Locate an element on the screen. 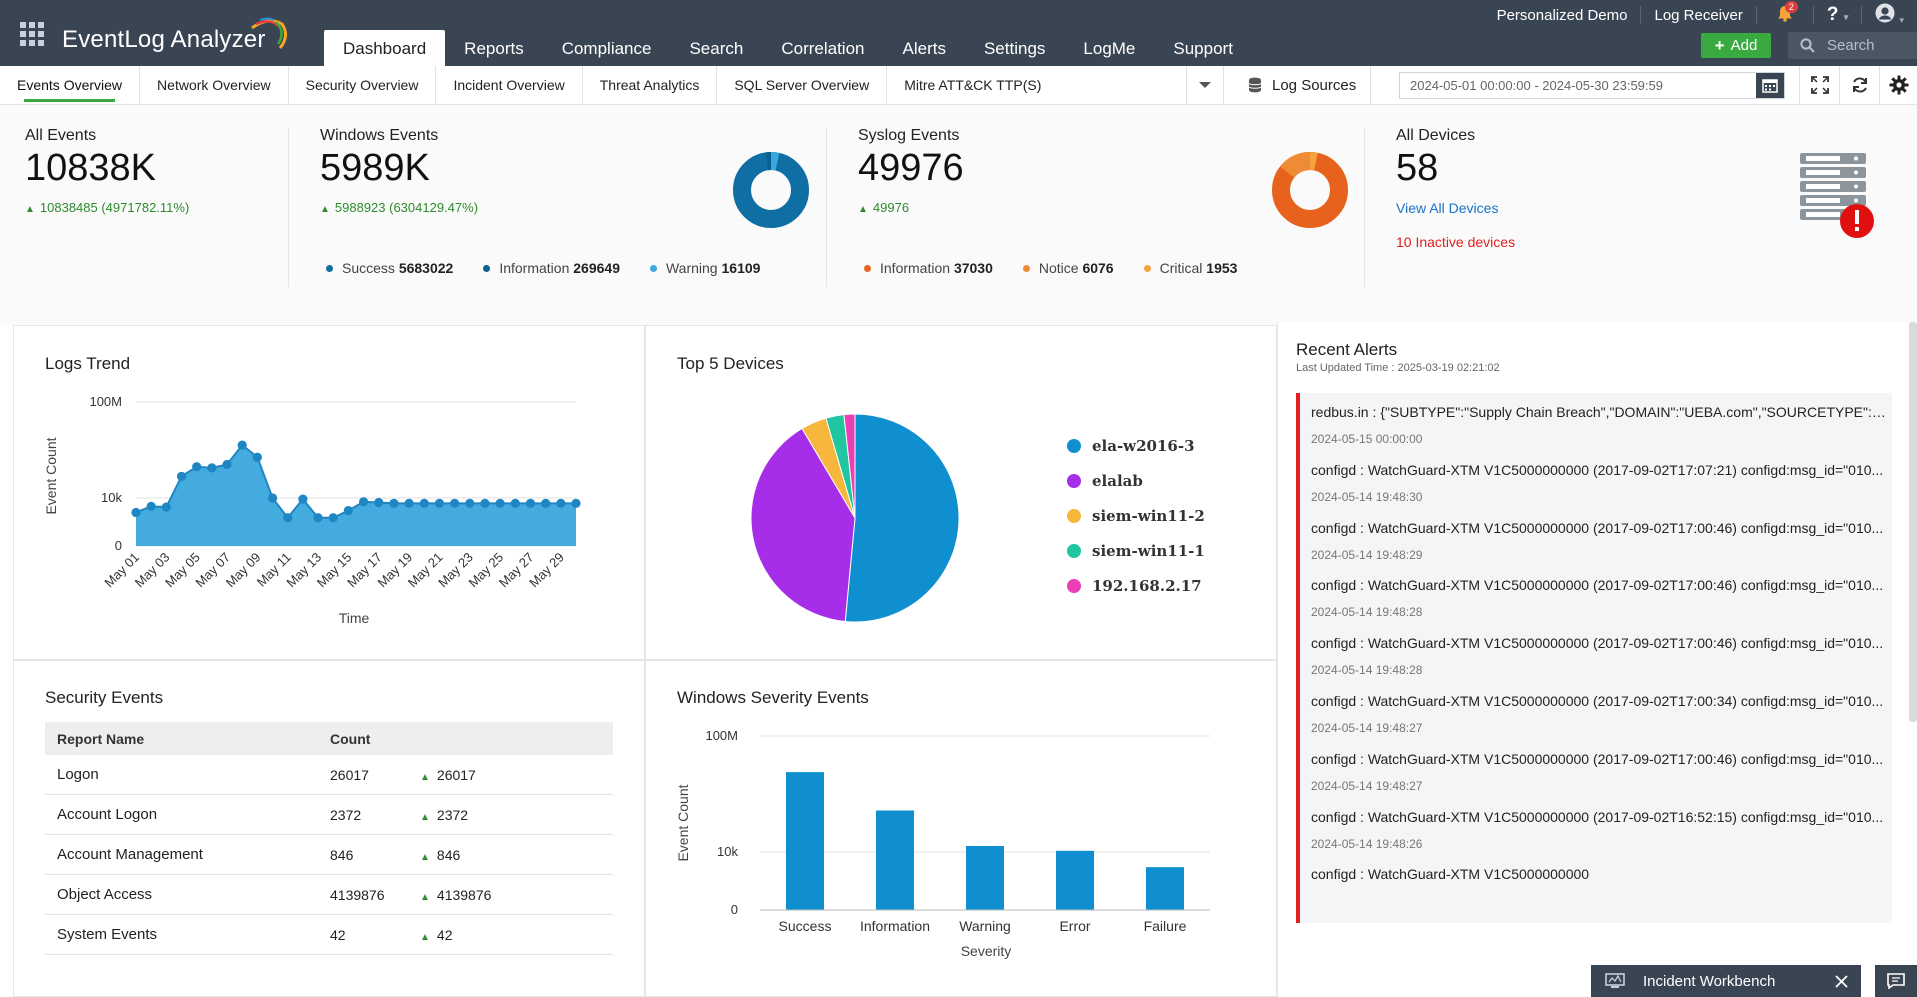 The width and height of the screenshot is (1917, 997). notification-bell: 2 is located at coordinates (1785, 13).